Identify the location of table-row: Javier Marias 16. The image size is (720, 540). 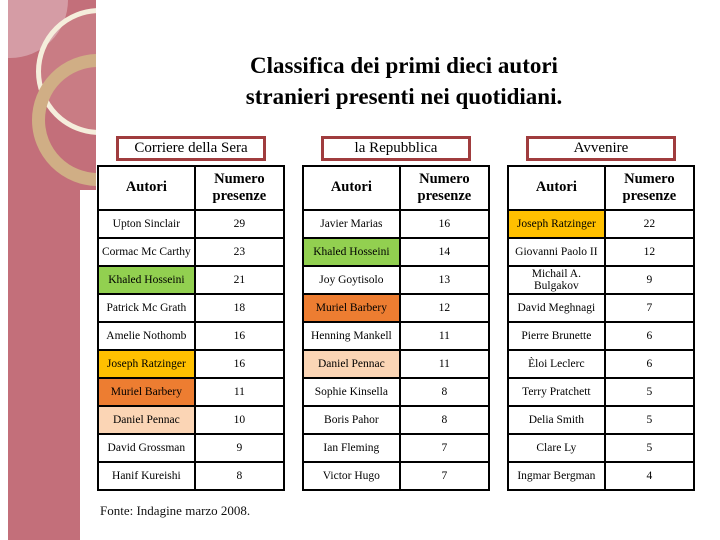
(396, 224).